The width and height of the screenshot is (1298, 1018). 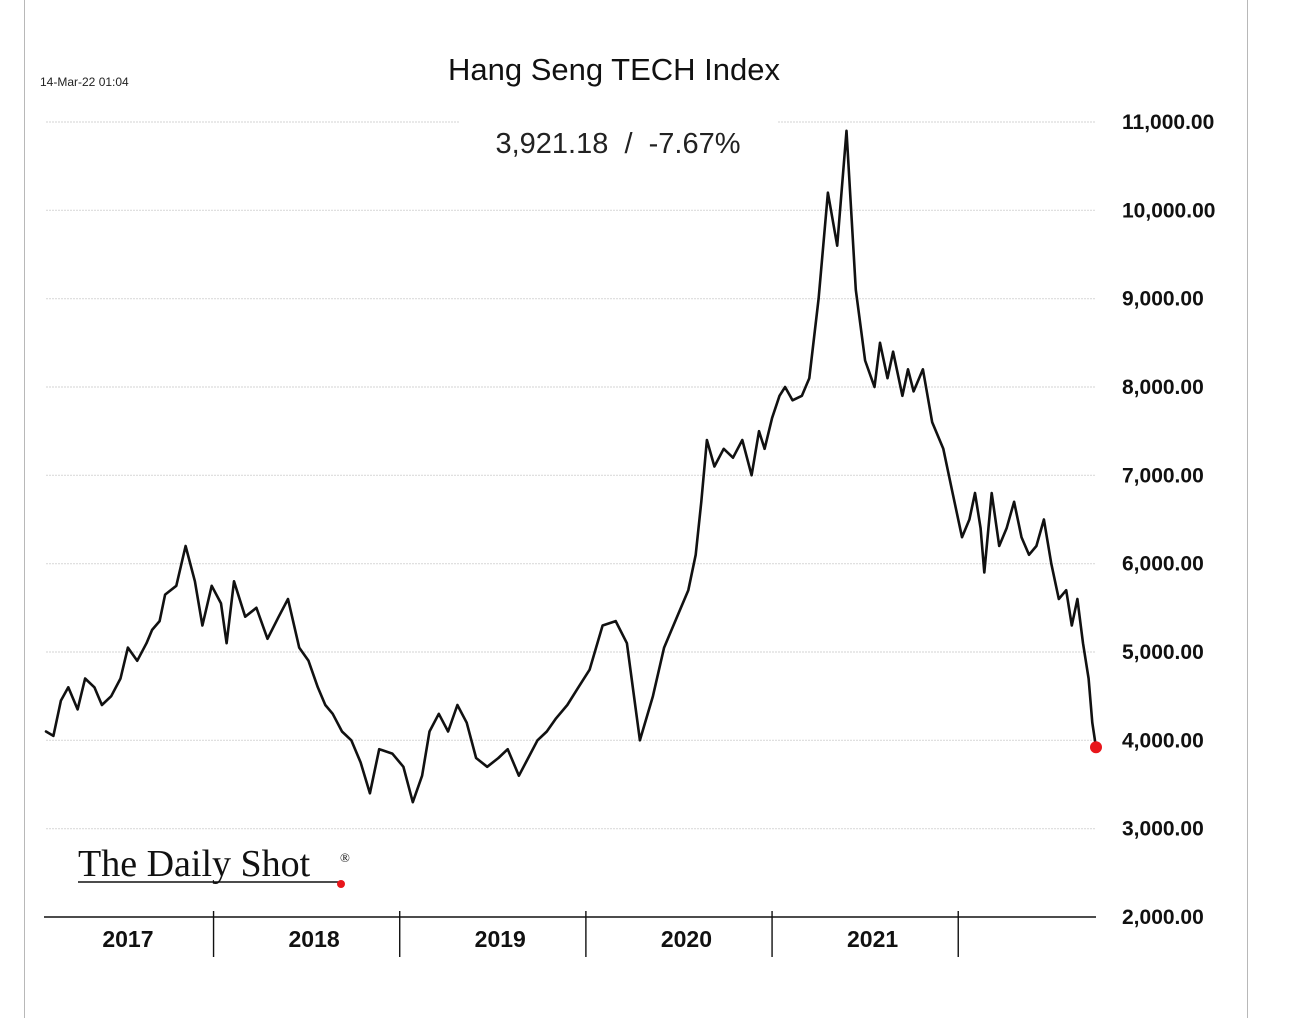 I want to click on y-tick-label: 6,000.00, so click(x=1163, y=564).